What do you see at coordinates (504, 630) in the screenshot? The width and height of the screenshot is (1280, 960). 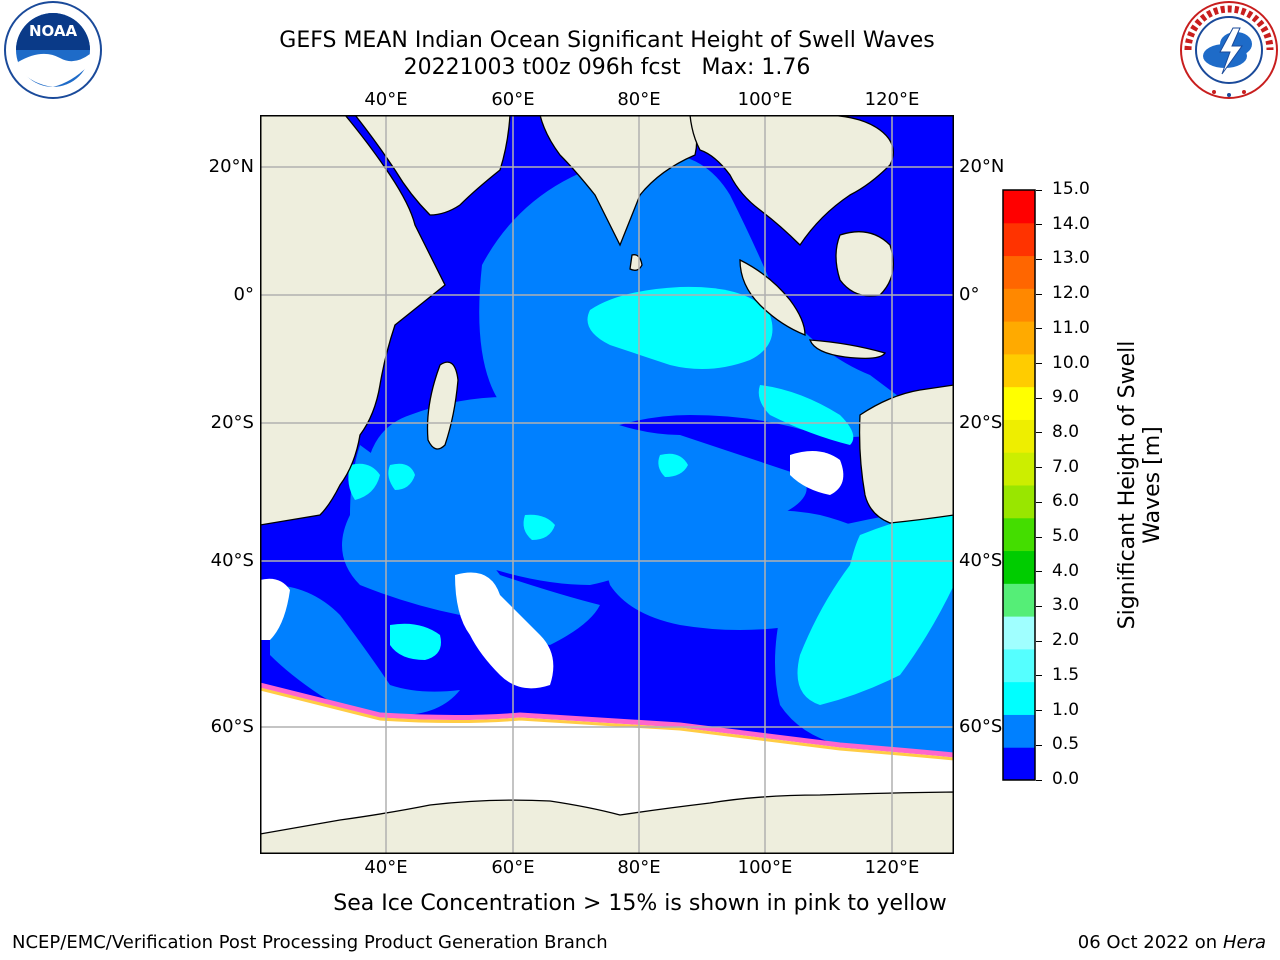 I see `masked-patch` at bounding box center [504, 630].